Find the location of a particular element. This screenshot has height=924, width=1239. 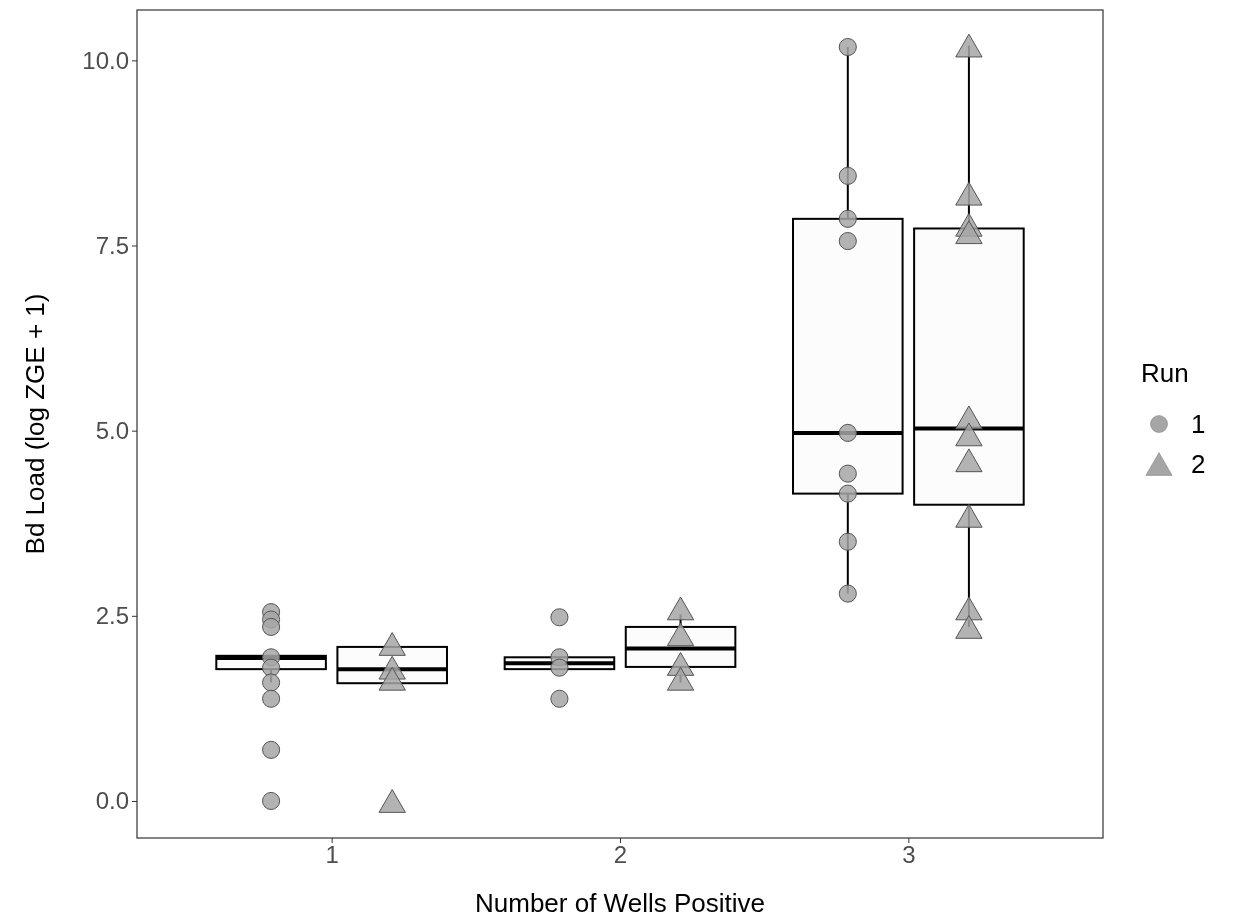

legend-title: Run is located at coordinates (1165, 373).